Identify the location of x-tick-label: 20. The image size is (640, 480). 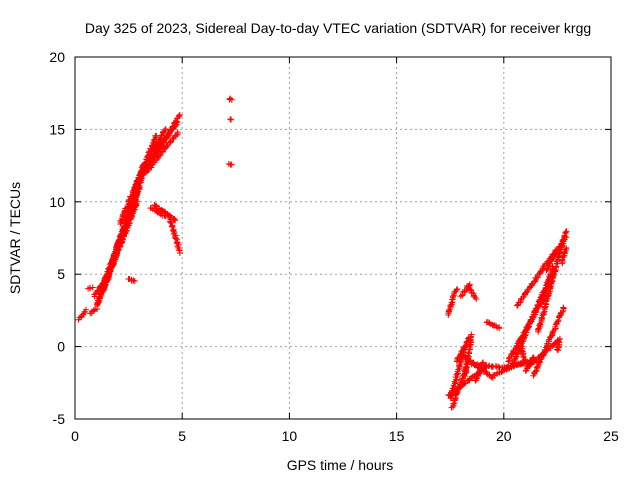
(504, 436).